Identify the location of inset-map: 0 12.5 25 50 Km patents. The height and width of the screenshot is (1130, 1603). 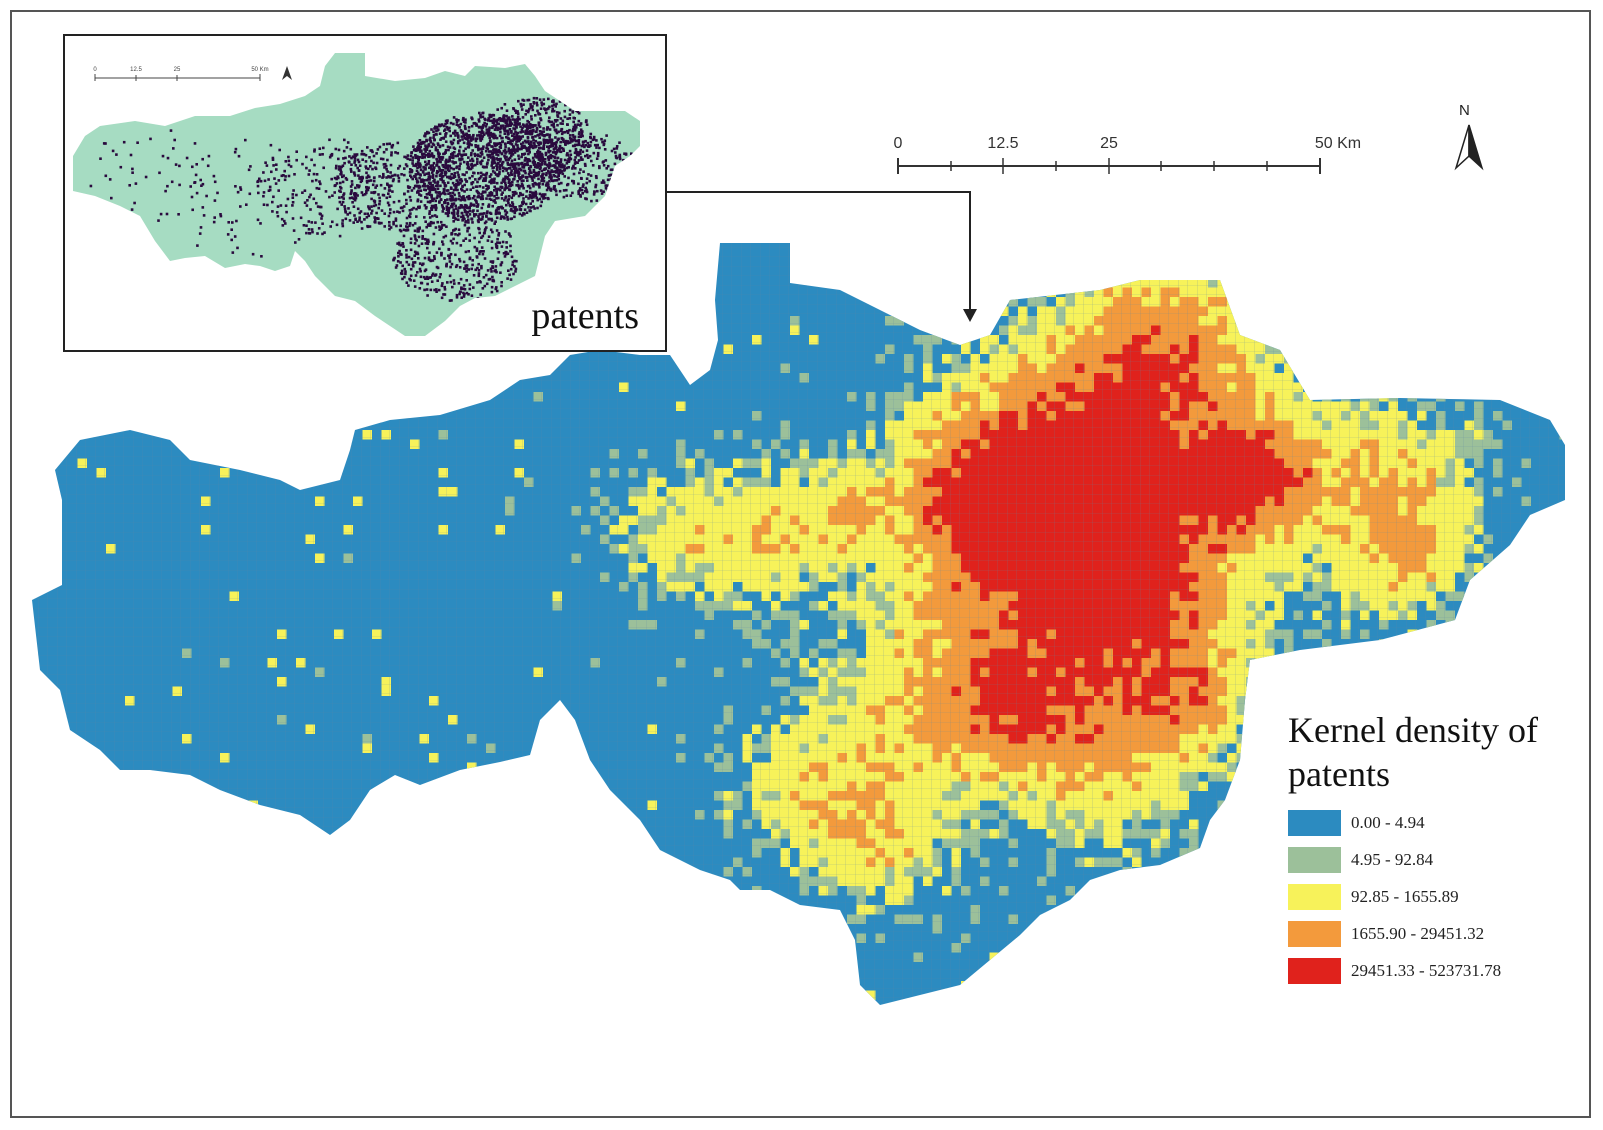
(365, 193).